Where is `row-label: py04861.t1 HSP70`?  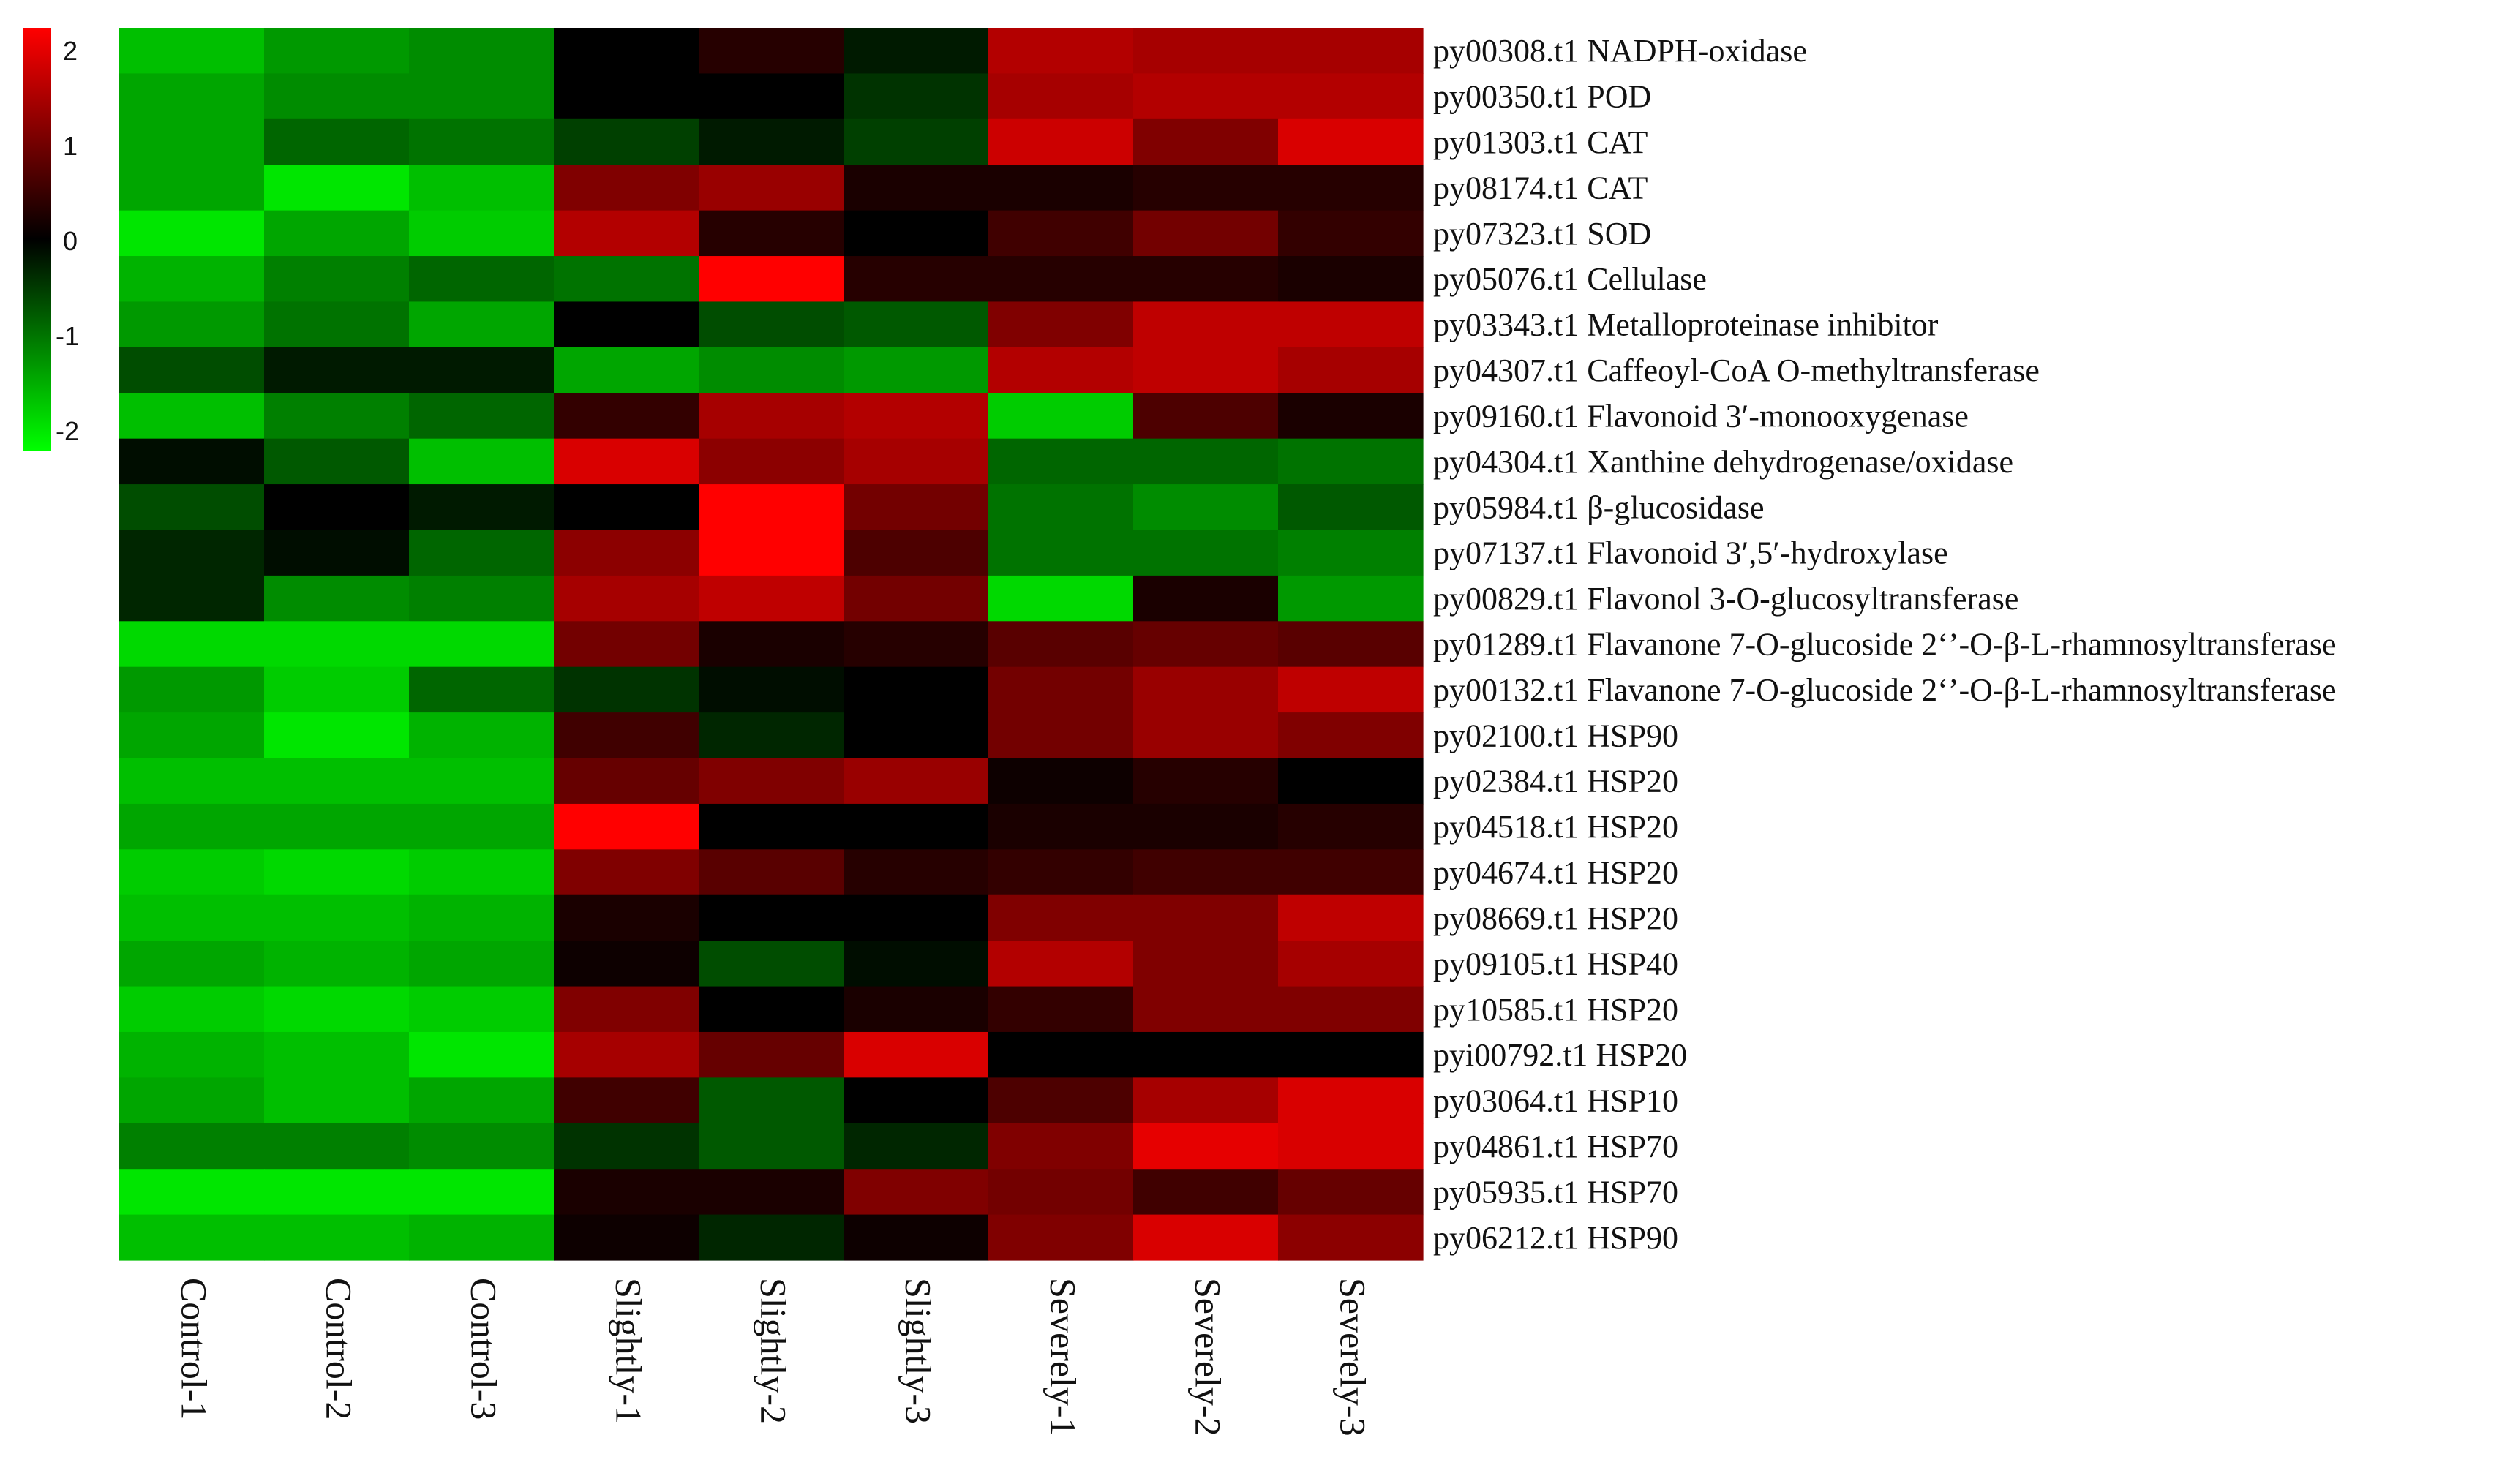
row-label: py04861.t1 HSP70 is located at coordinates (1555, 1146).